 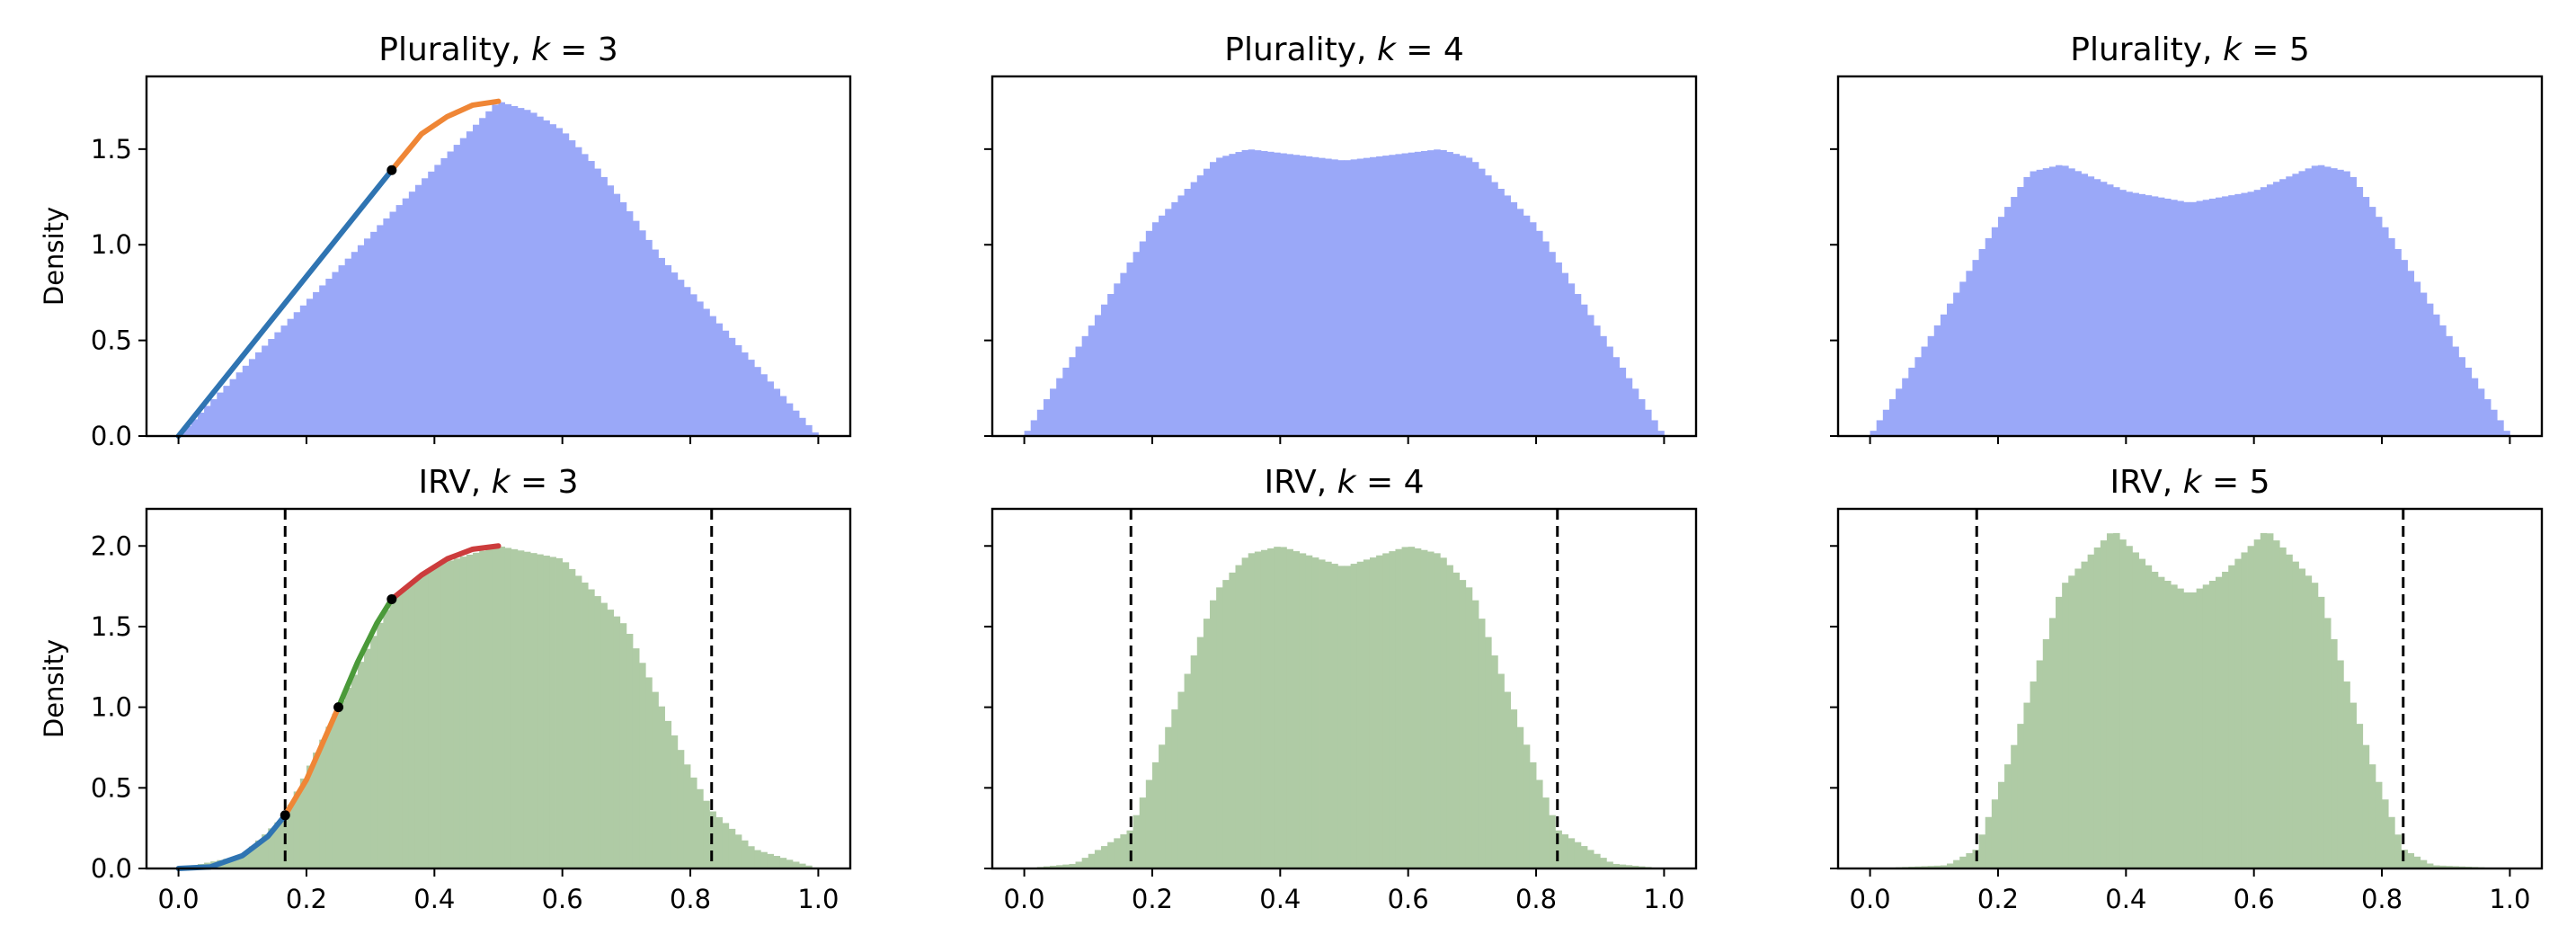 What do you see at coordinates (1344, 483) in the screenshot?
I see `subplot-title: IRV, k = 4` at bounding box center [1344, 483].